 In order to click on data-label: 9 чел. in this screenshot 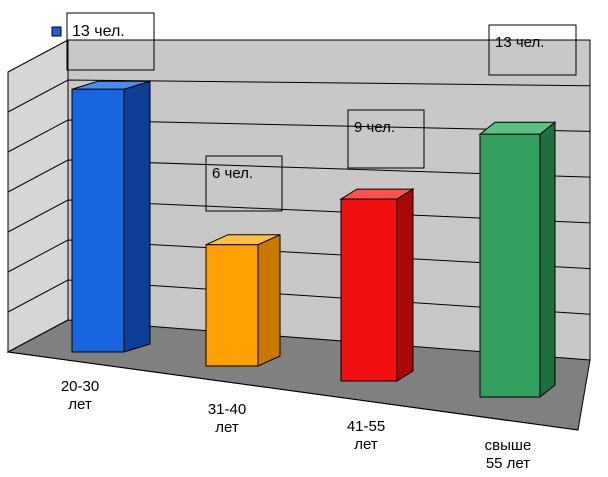, I will do `click(374, 127)`.